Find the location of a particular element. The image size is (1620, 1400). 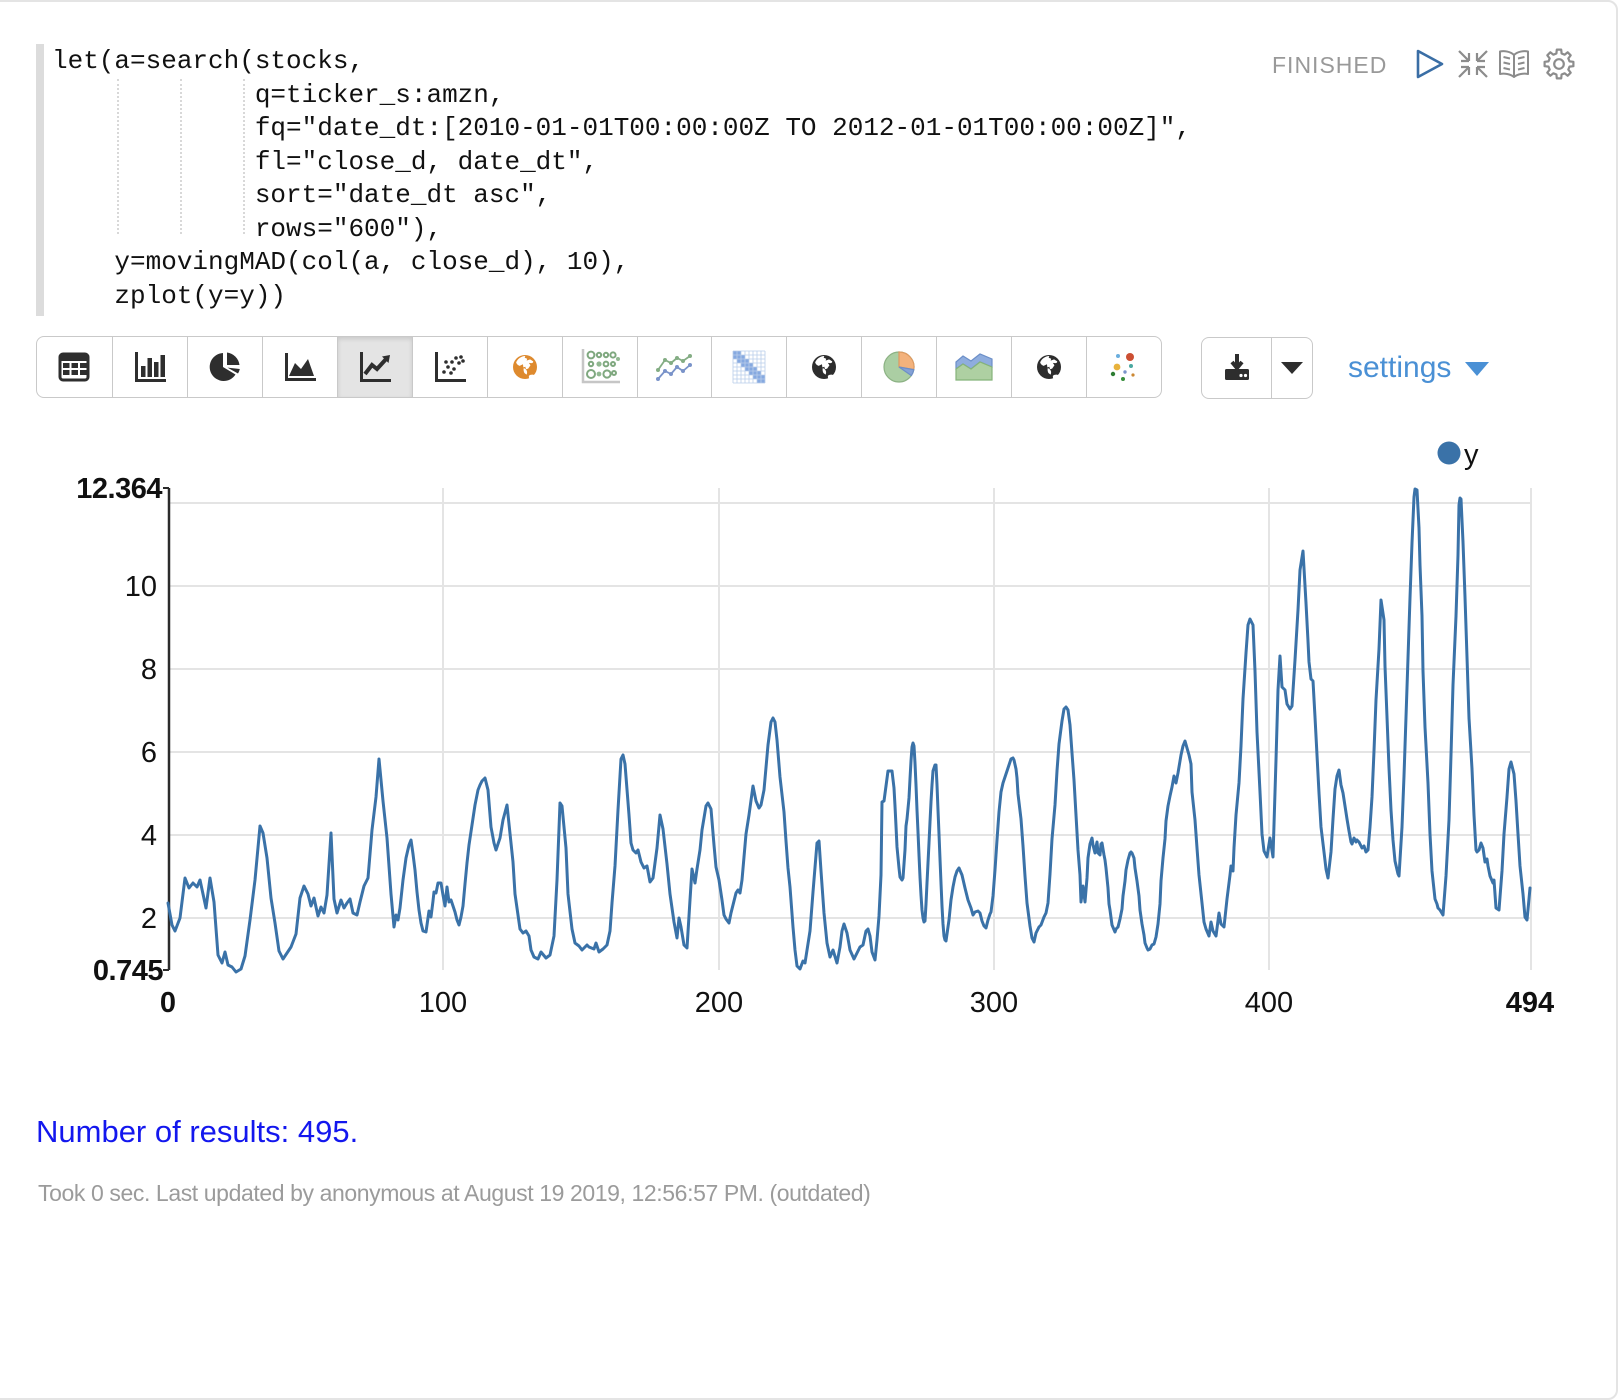

svg-text: 494 is located at coordinates (1530, 1003).